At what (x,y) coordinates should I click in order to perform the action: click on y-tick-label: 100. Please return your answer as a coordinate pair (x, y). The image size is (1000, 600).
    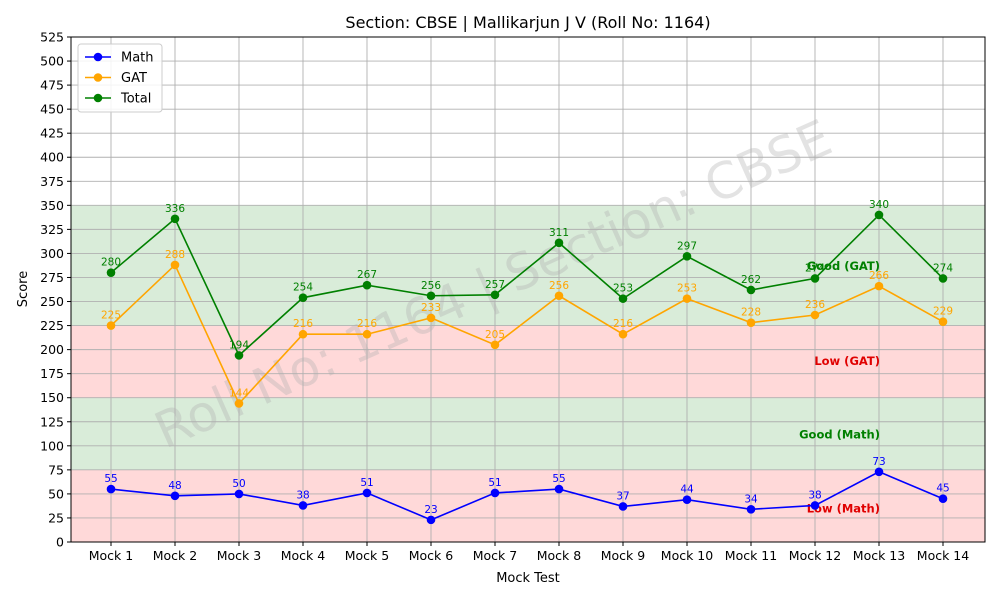
    Looking at the image, I should click on (52, 445).